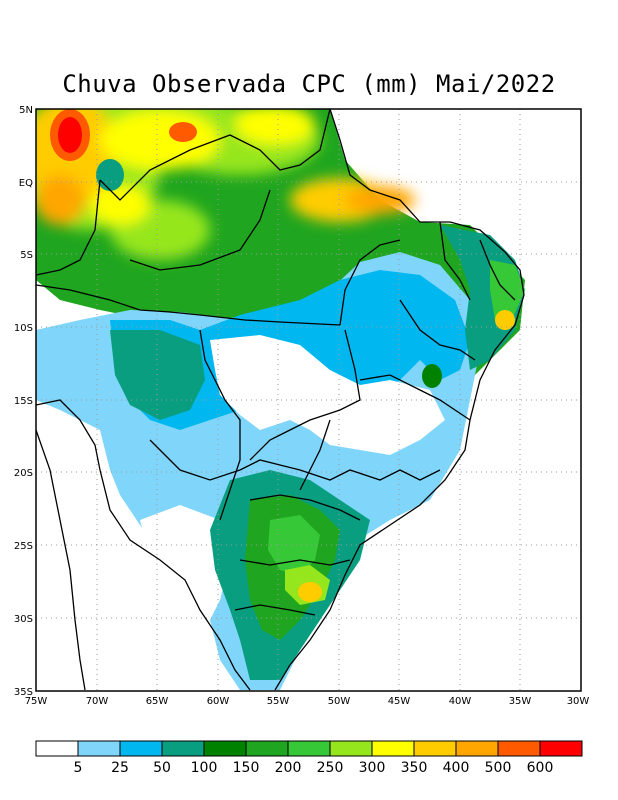 The image size is (618, 800). What do you see at coordinates (540, 768) in the screenshot?
I see `colorbar-label: 600` at bounding box center [540, 768].